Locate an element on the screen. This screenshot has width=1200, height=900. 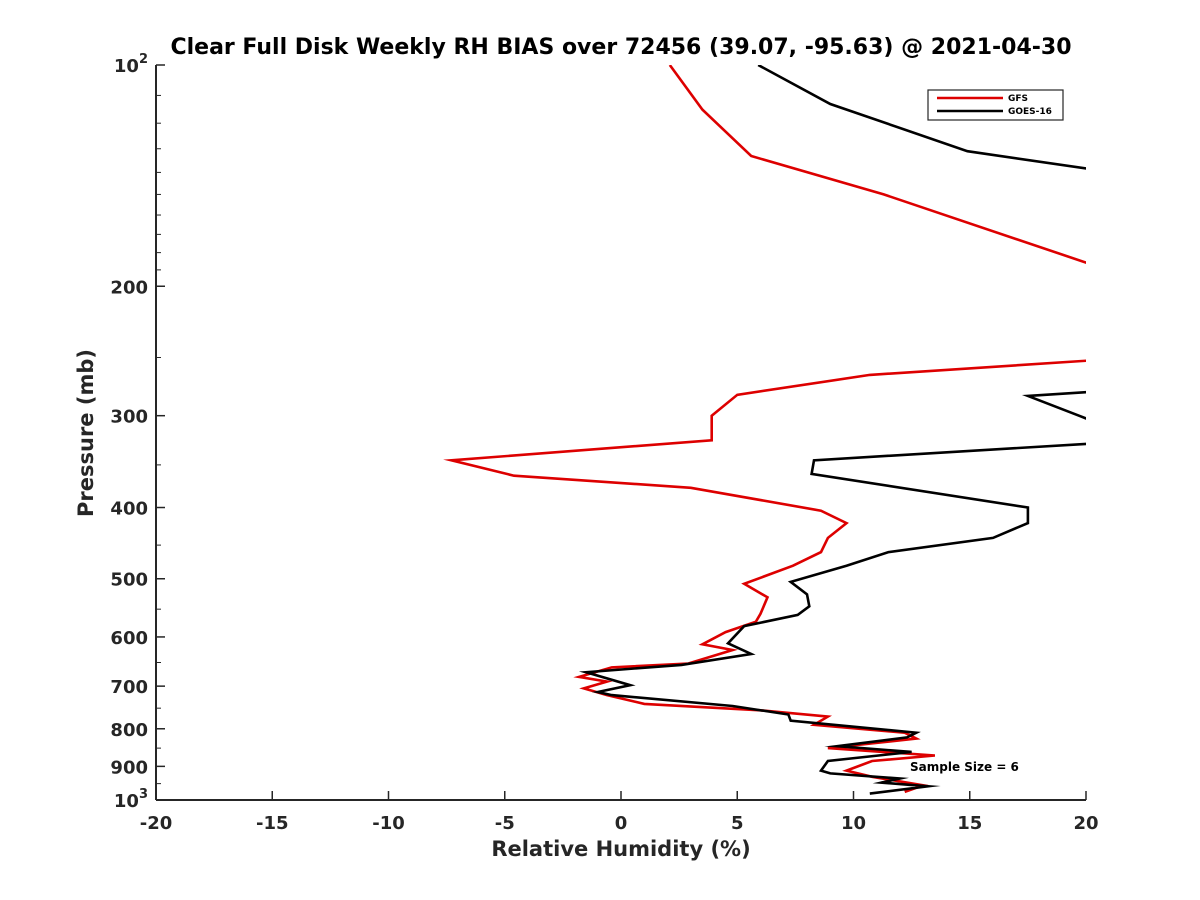
y-tick-label: 900 is located at coordinates (129, 767).